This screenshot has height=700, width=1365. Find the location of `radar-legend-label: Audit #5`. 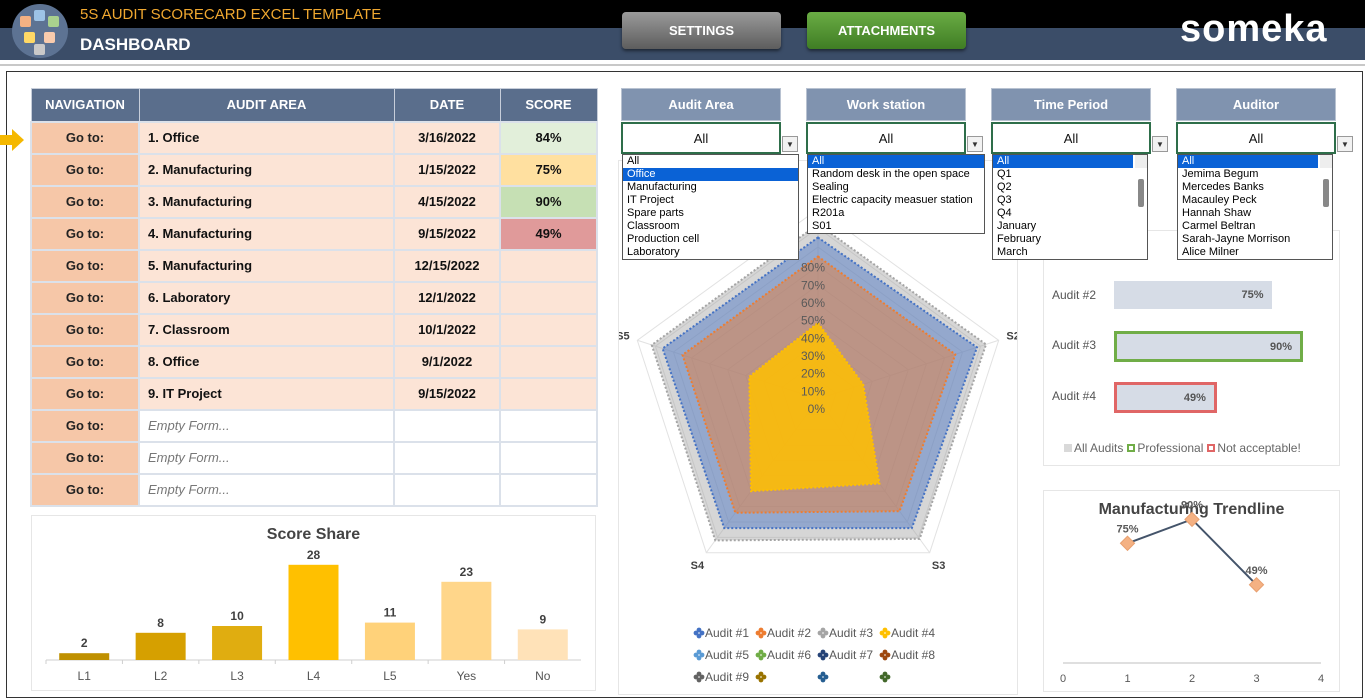

radar-legend-label: Audit #5 is located at coordinates (727, 655).